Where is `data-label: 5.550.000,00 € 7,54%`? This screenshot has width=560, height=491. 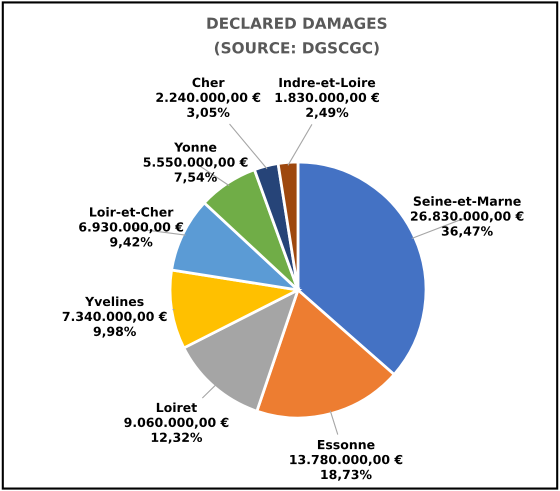 data-label: 5.550.000,00 € 7,54% is located at coordinates (196, 170).